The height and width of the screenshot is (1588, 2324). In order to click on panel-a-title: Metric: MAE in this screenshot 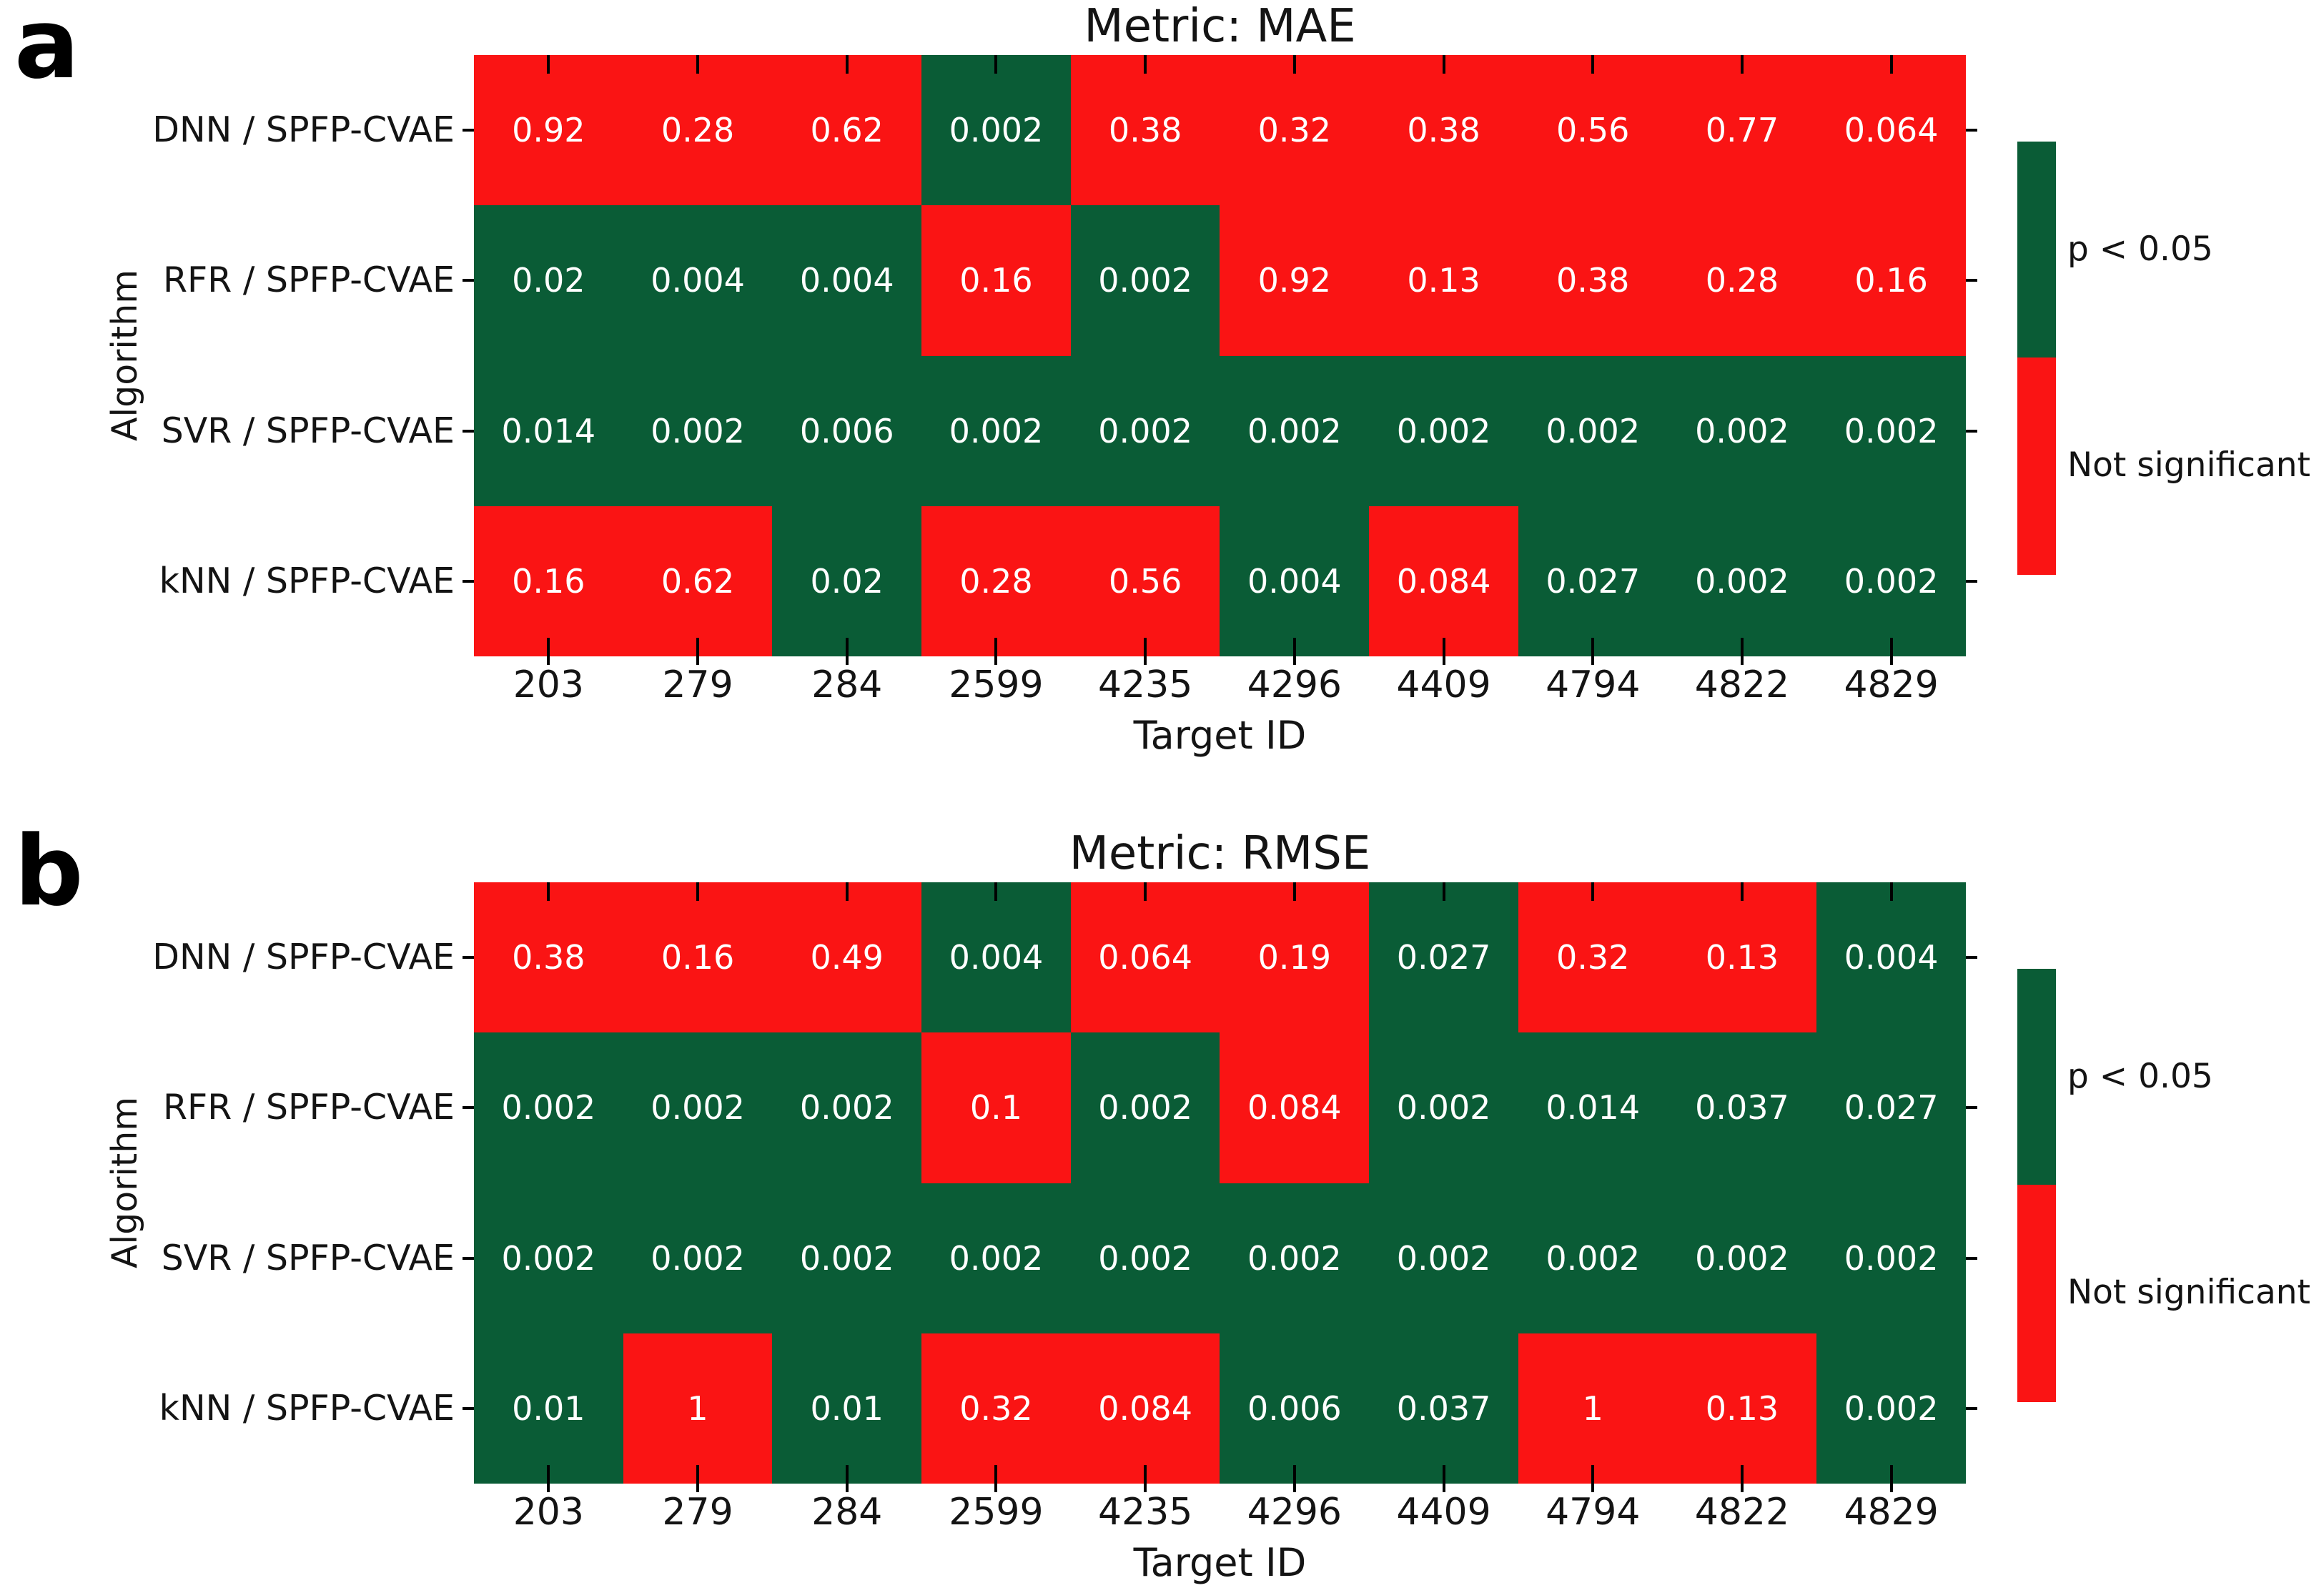, I will do `click(1220, 26)`.